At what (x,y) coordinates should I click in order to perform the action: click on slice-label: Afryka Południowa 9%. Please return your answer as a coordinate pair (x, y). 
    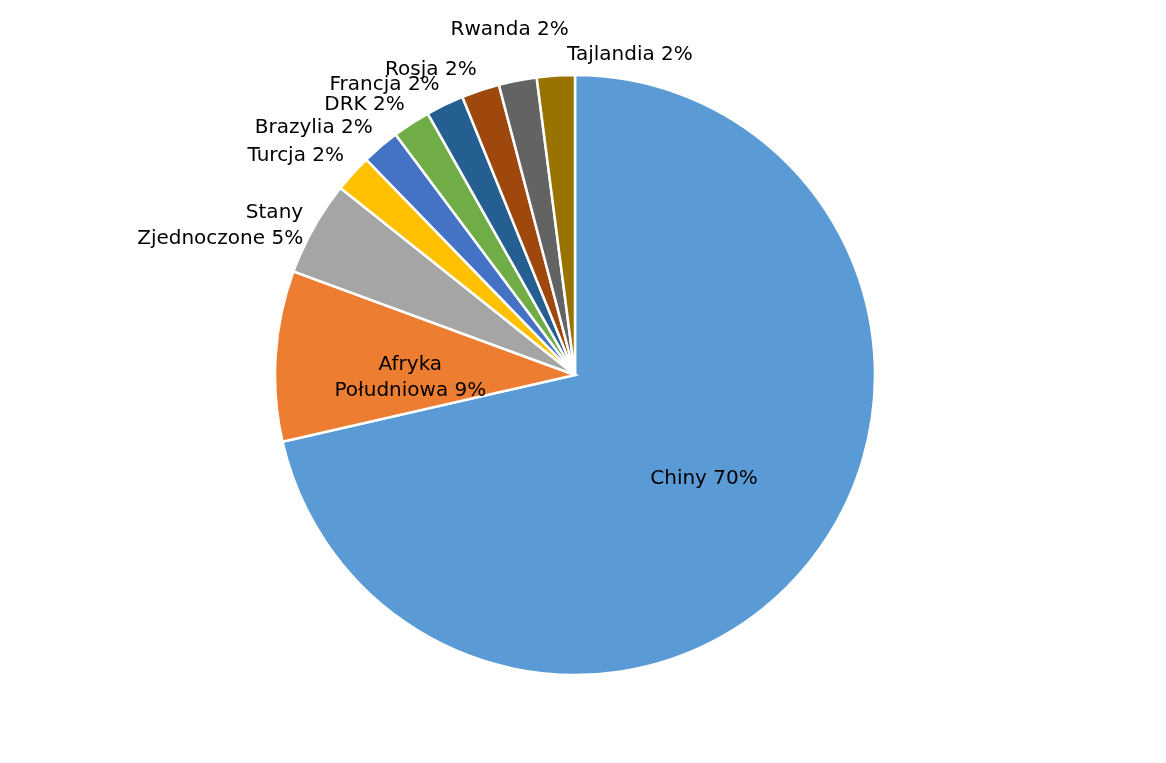
    Looking at the image, I should click on (410, 376).